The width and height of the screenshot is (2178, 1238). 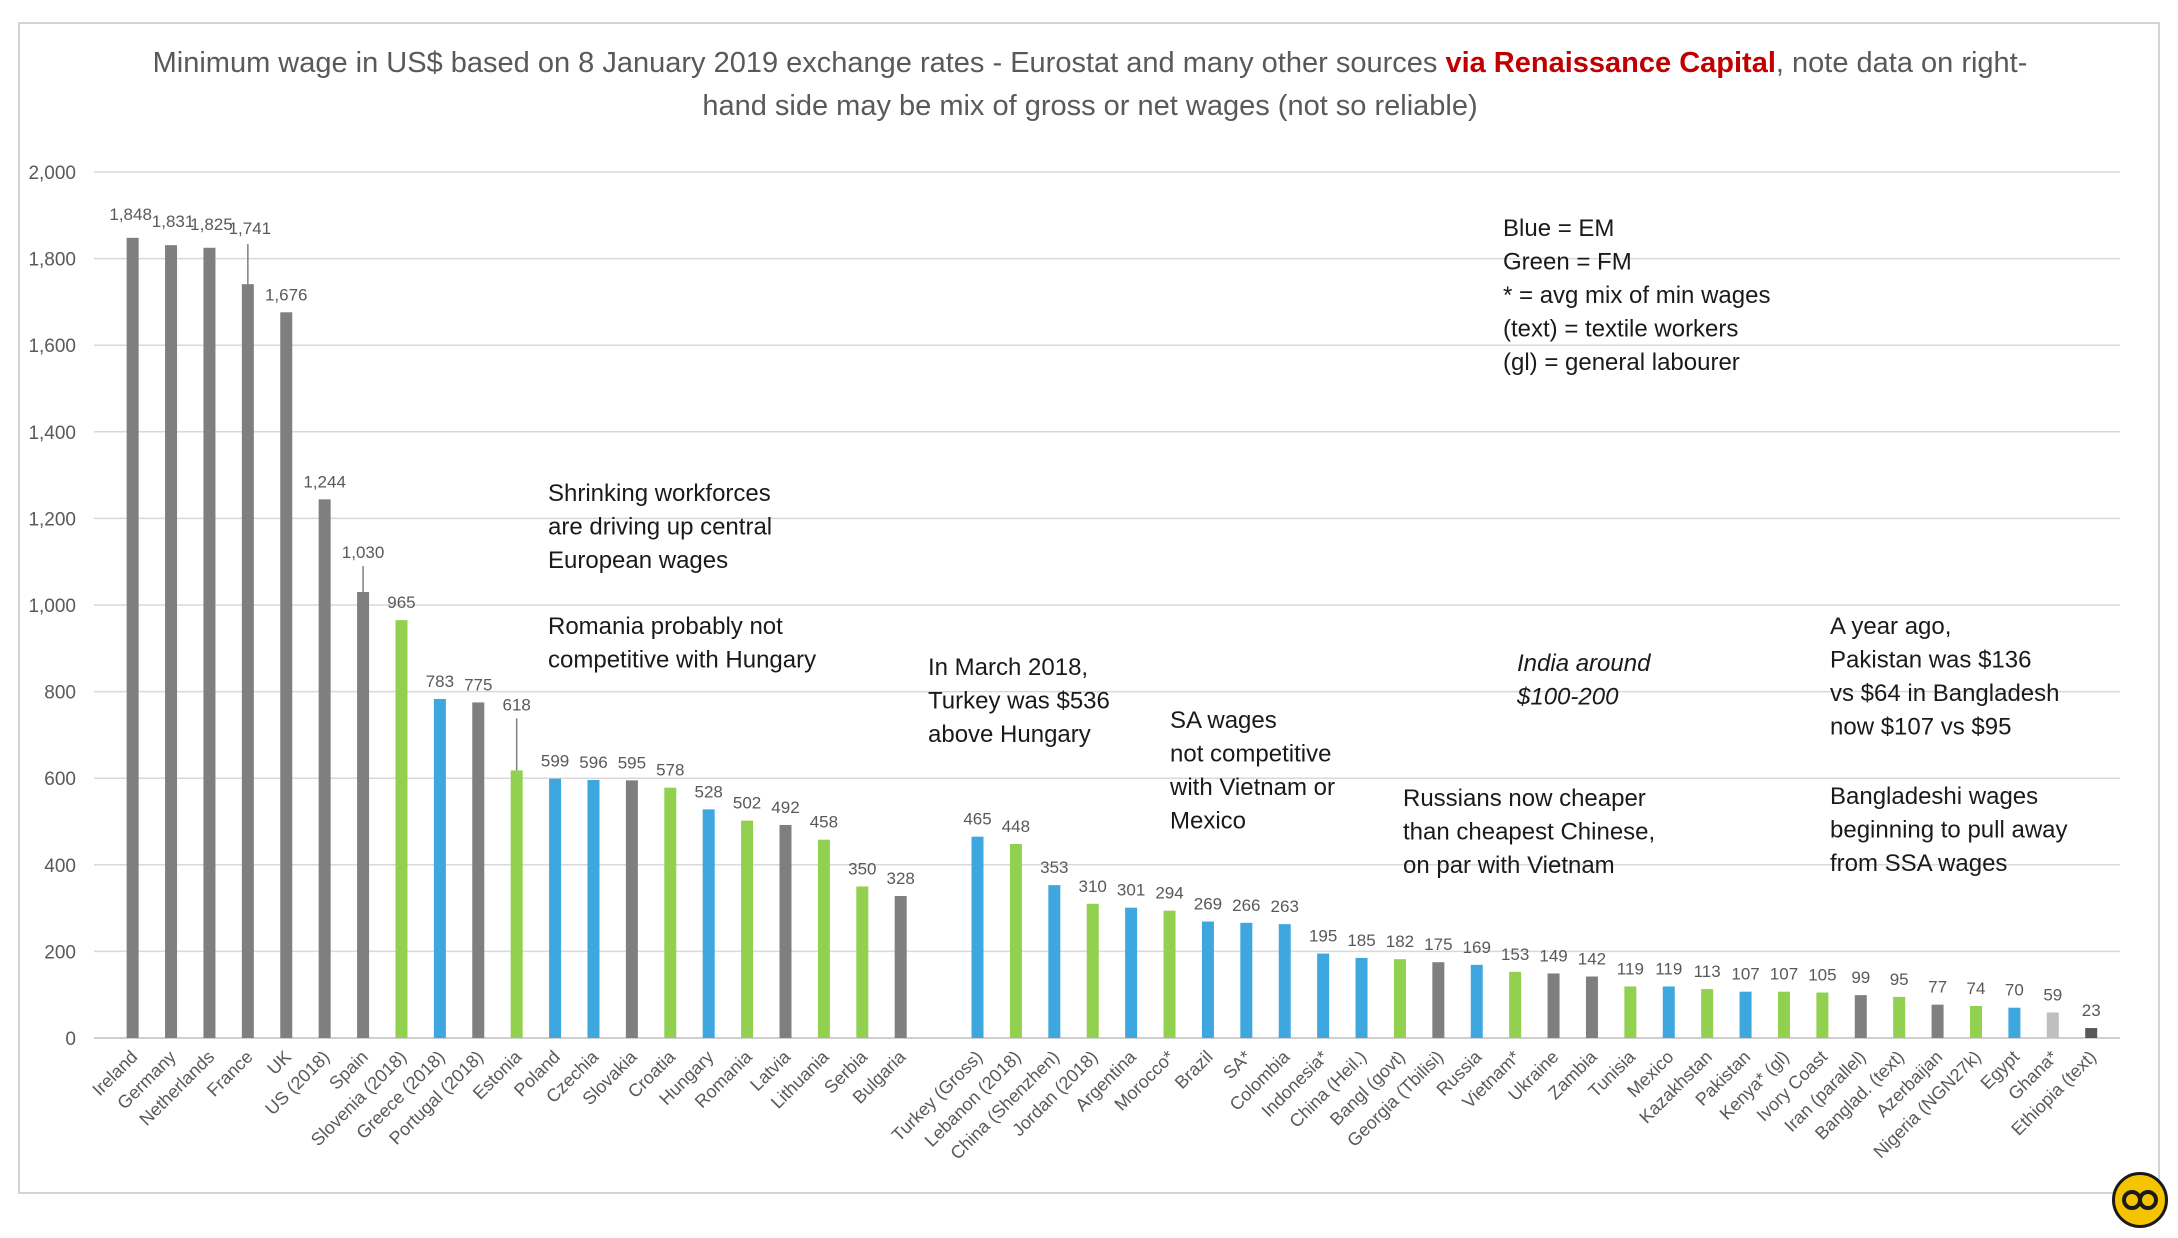 What do you see at coordinates (52, 519) in the screenshot?
I see `y-tick-label: 1,200` at bounding box center [52, 519].